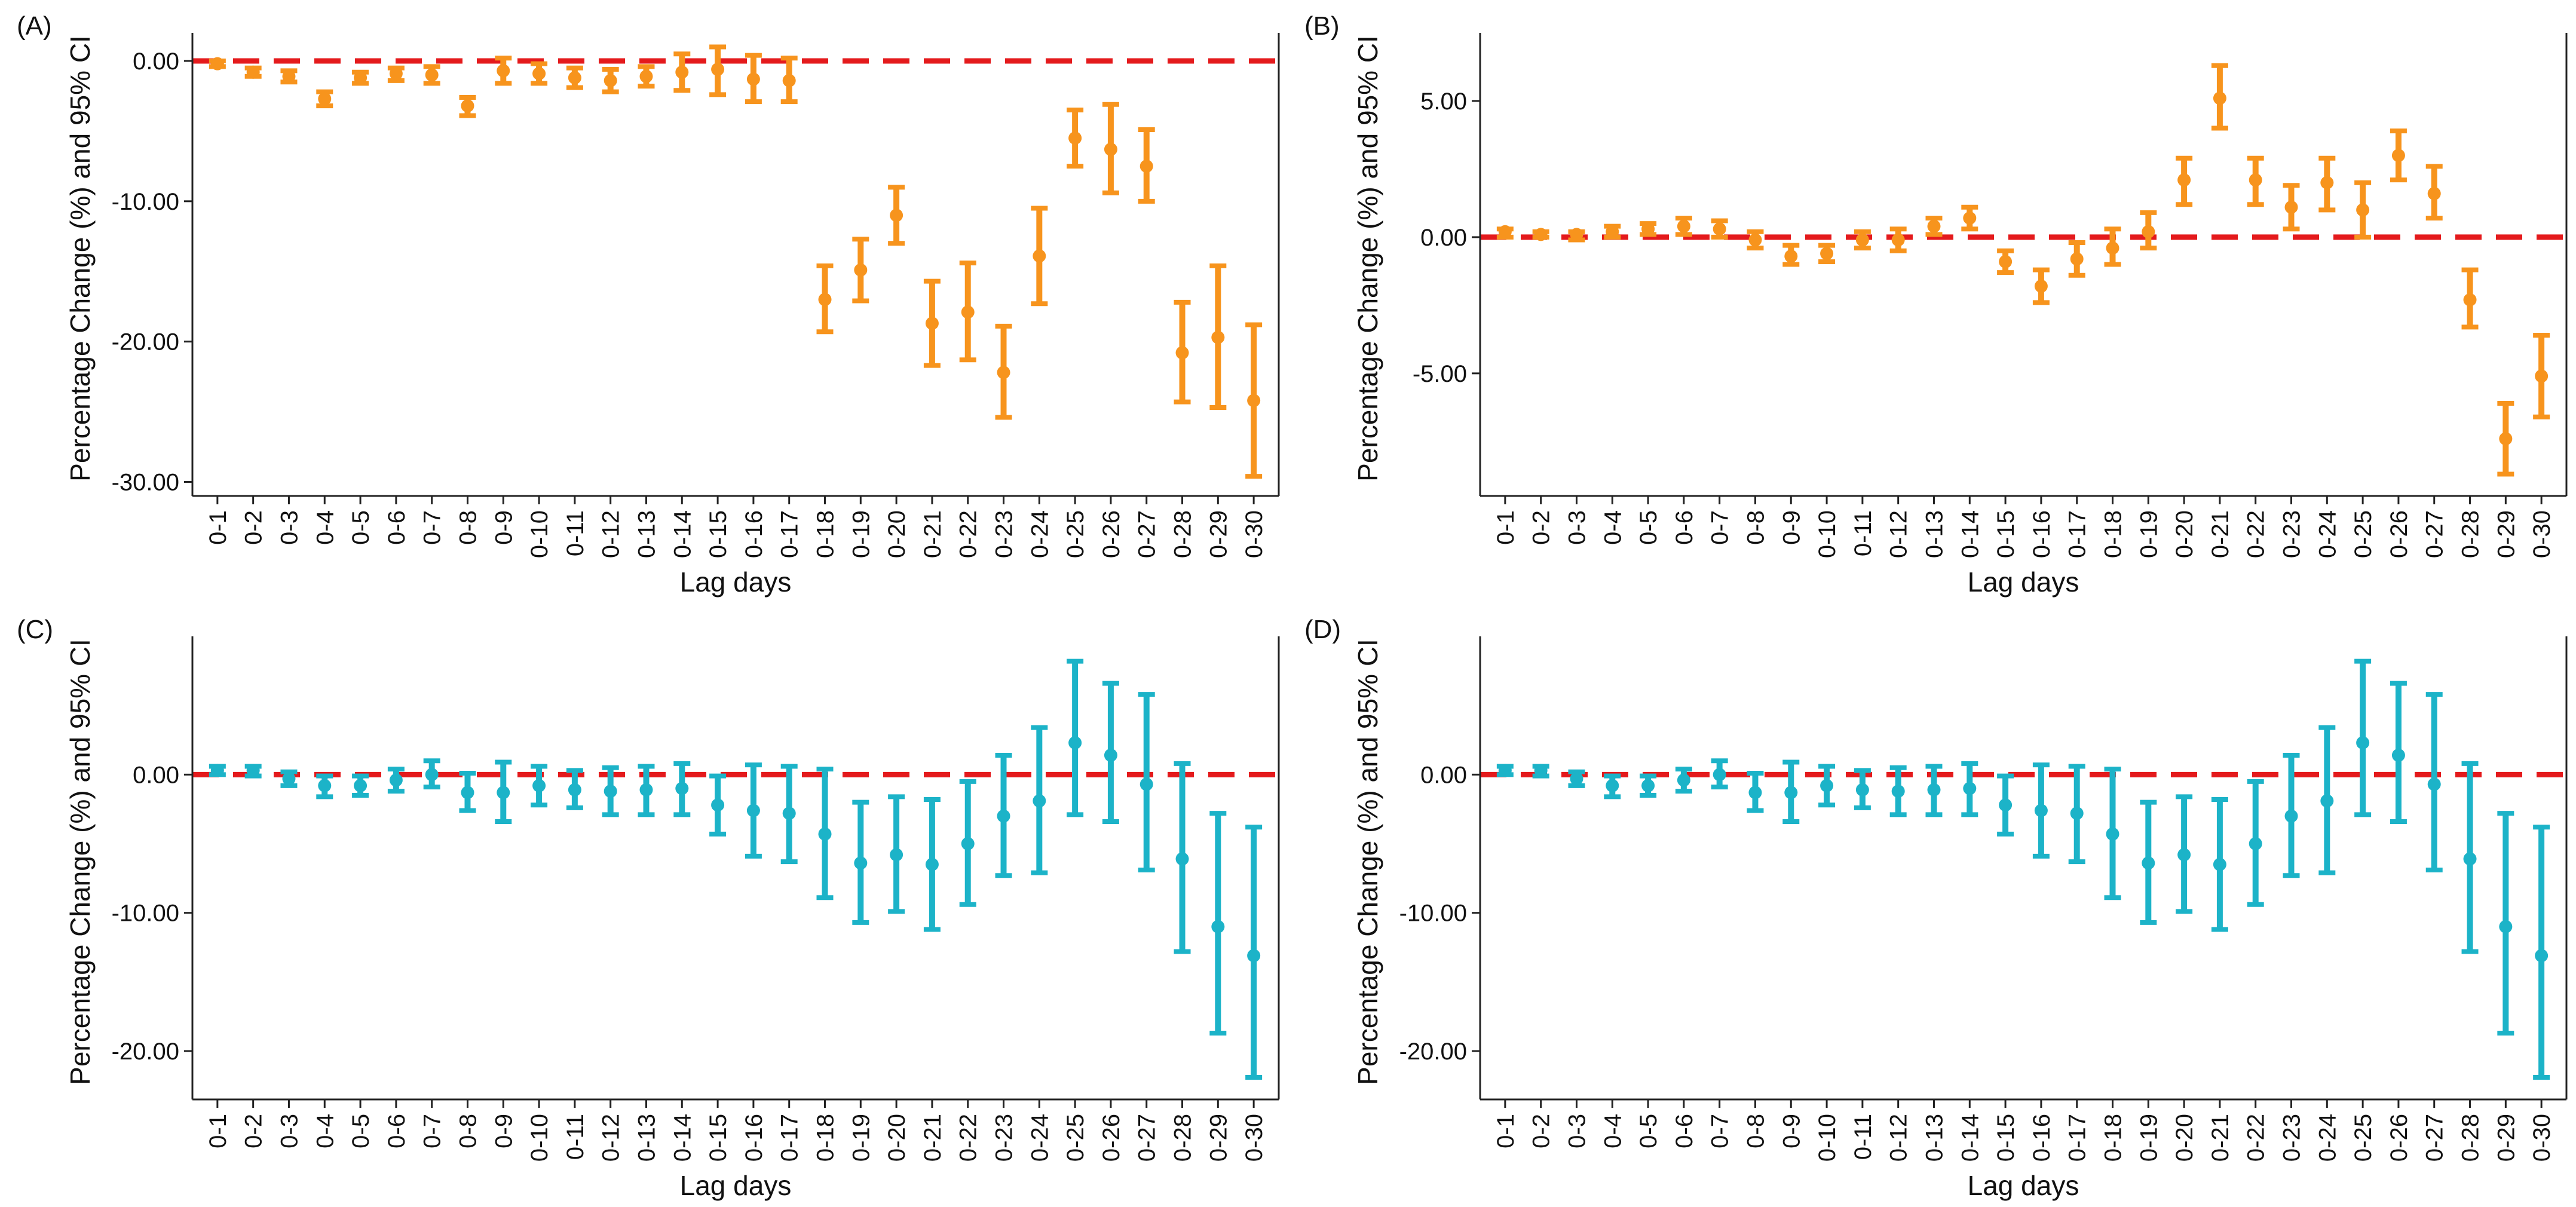  I want to click on x-tick-label: 0-28, so click(1183, 1138).